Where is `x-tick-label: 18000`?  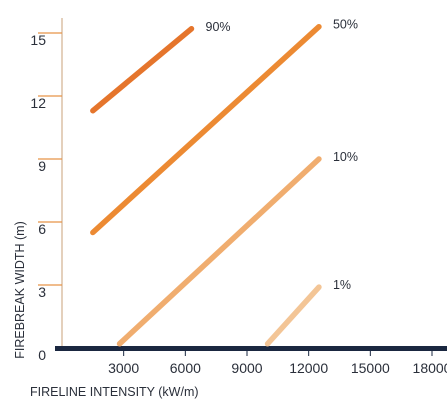 x-tick-label: 18000 is located at coordinates (430, 368).